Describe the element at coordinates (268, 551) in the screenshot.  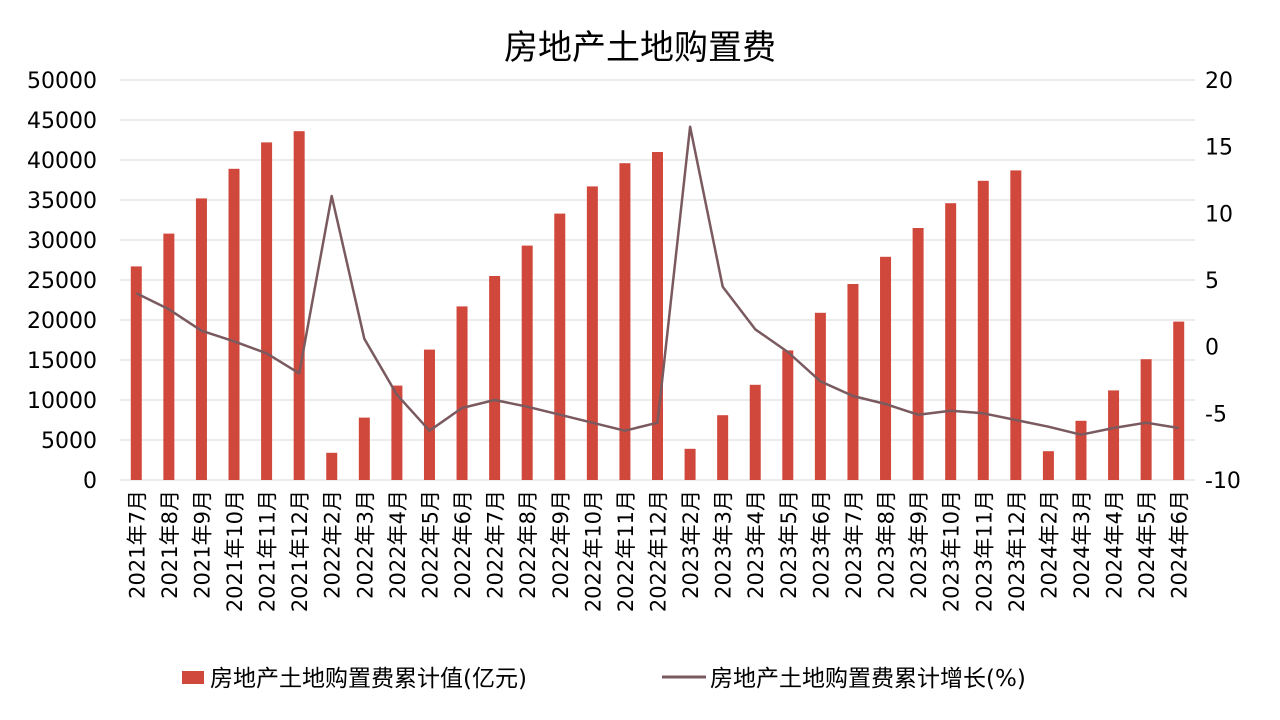
I see `x-tick-label: 2021年11月` at that location.